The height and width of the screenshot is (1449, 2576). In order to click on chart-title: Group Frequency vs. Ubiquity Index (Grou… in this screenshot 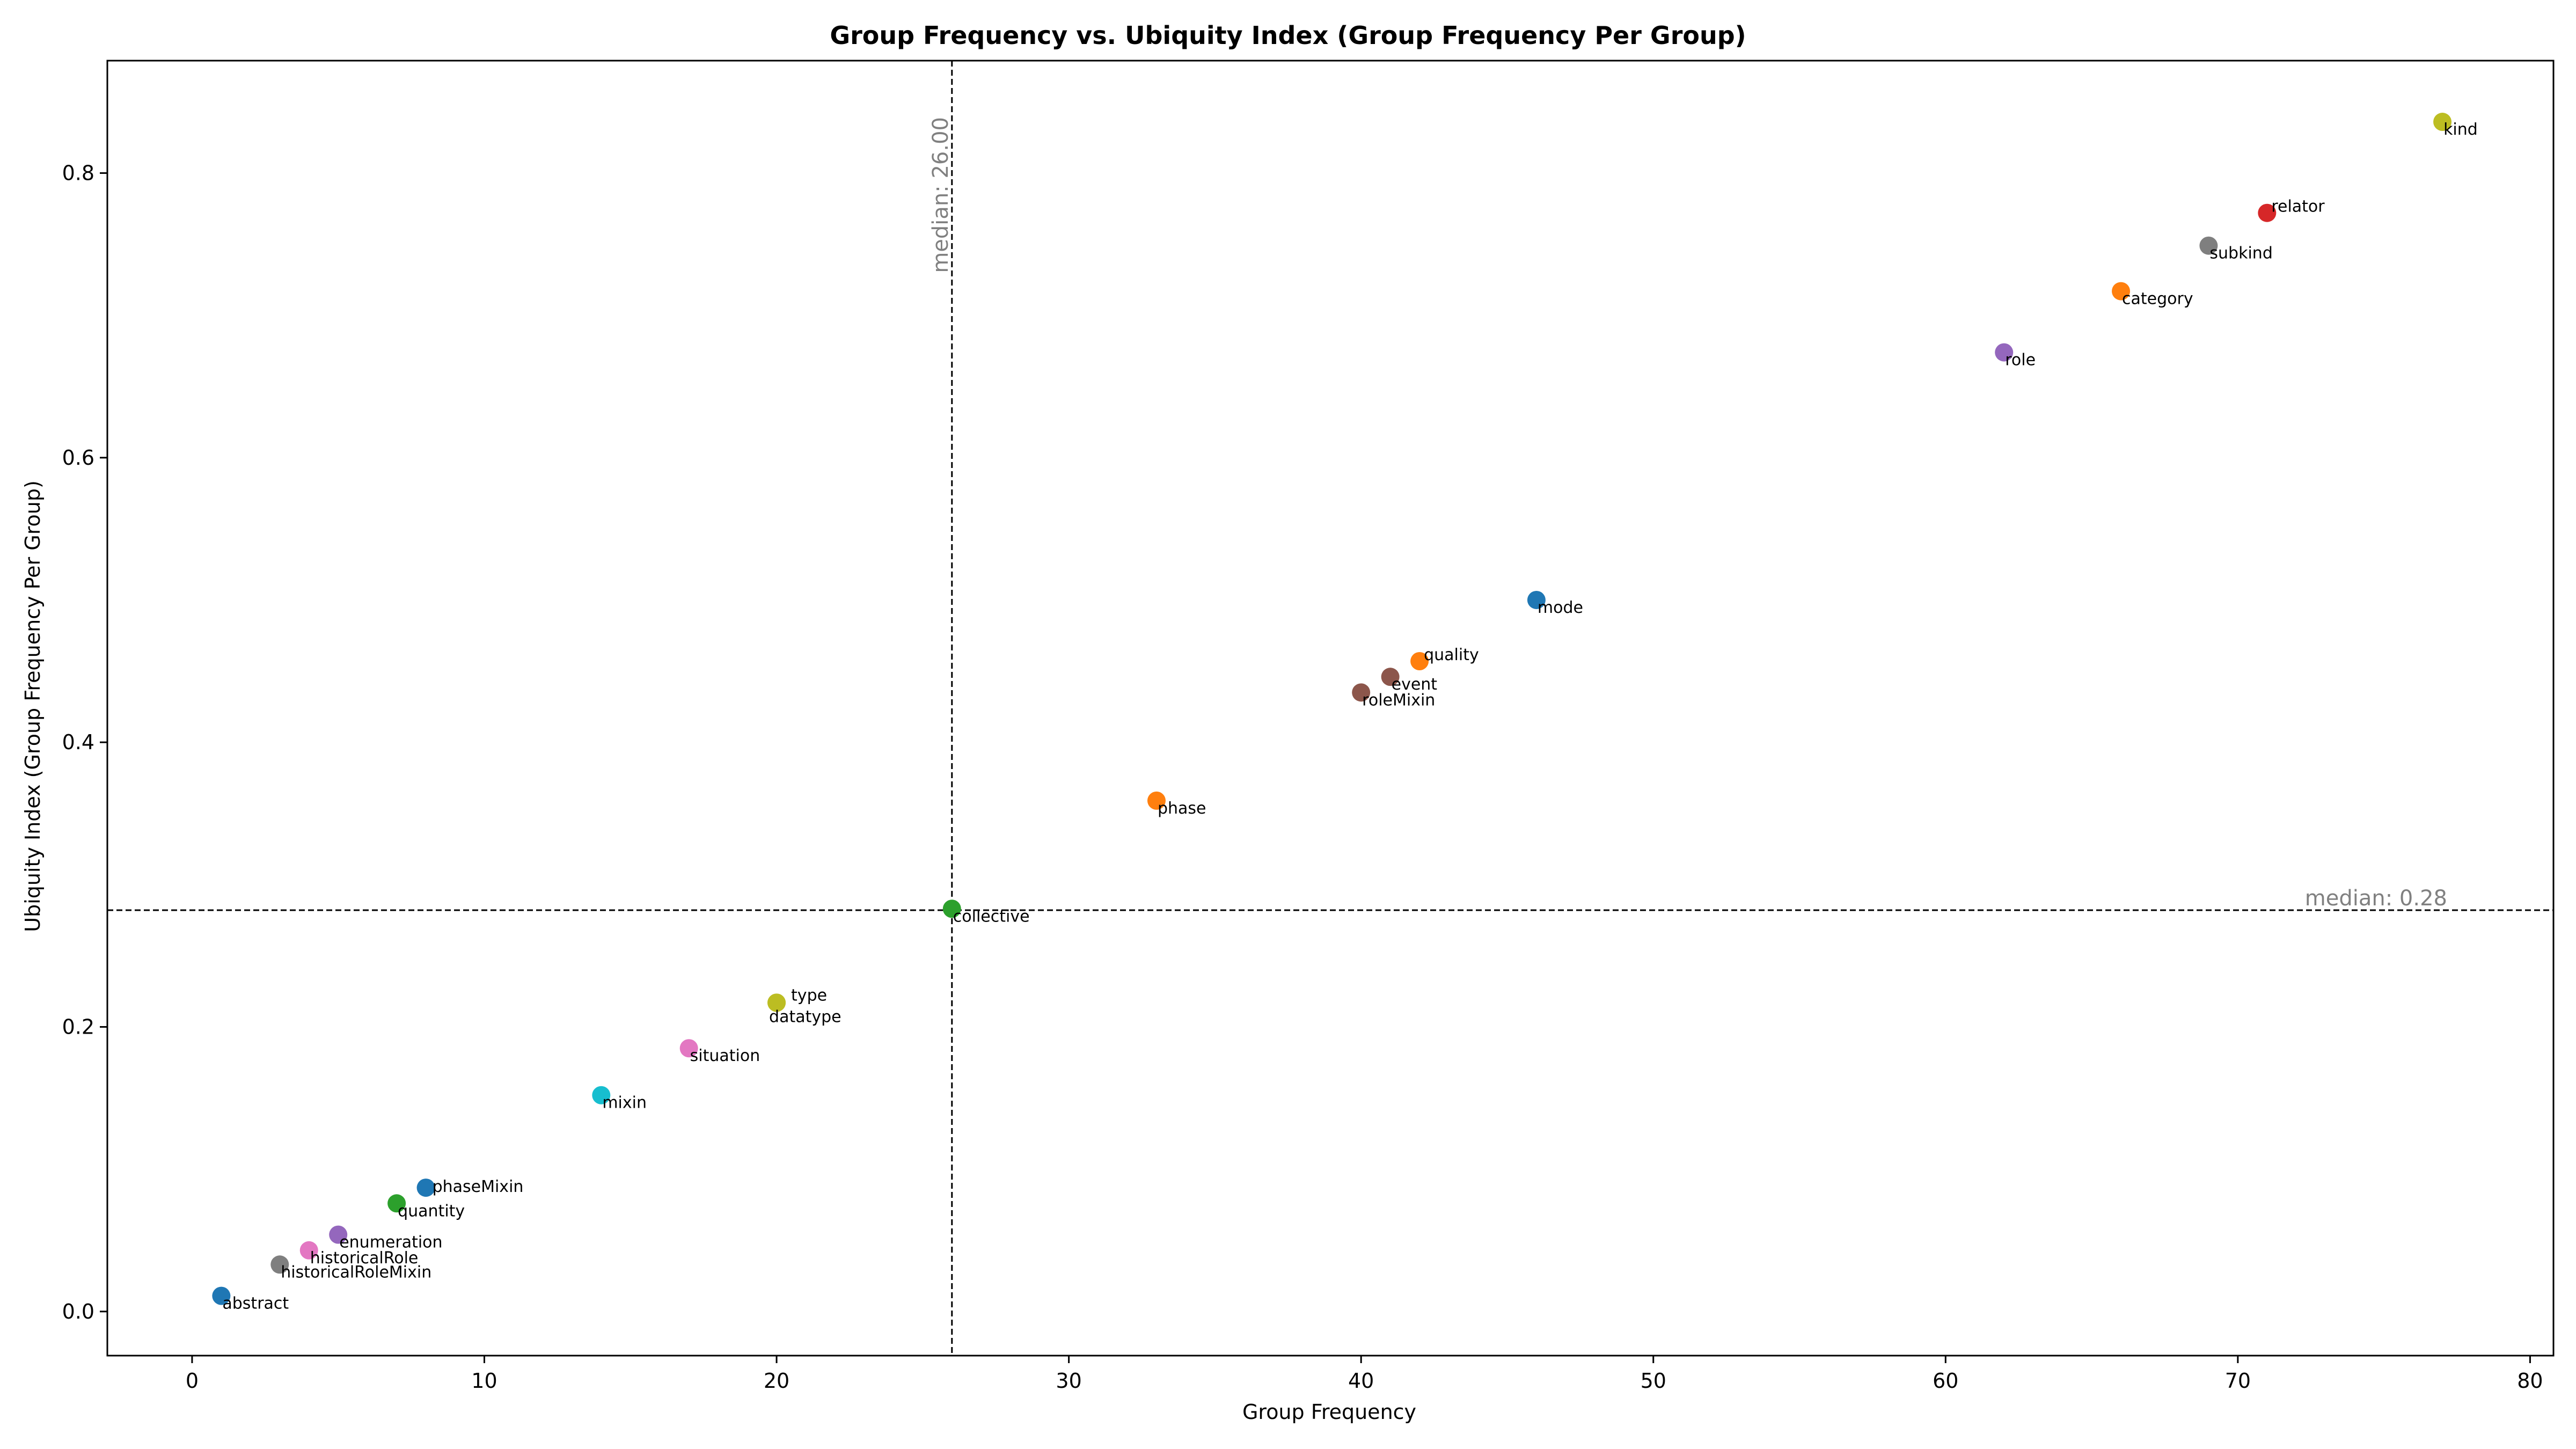, I will do `click(1288, 35)`.